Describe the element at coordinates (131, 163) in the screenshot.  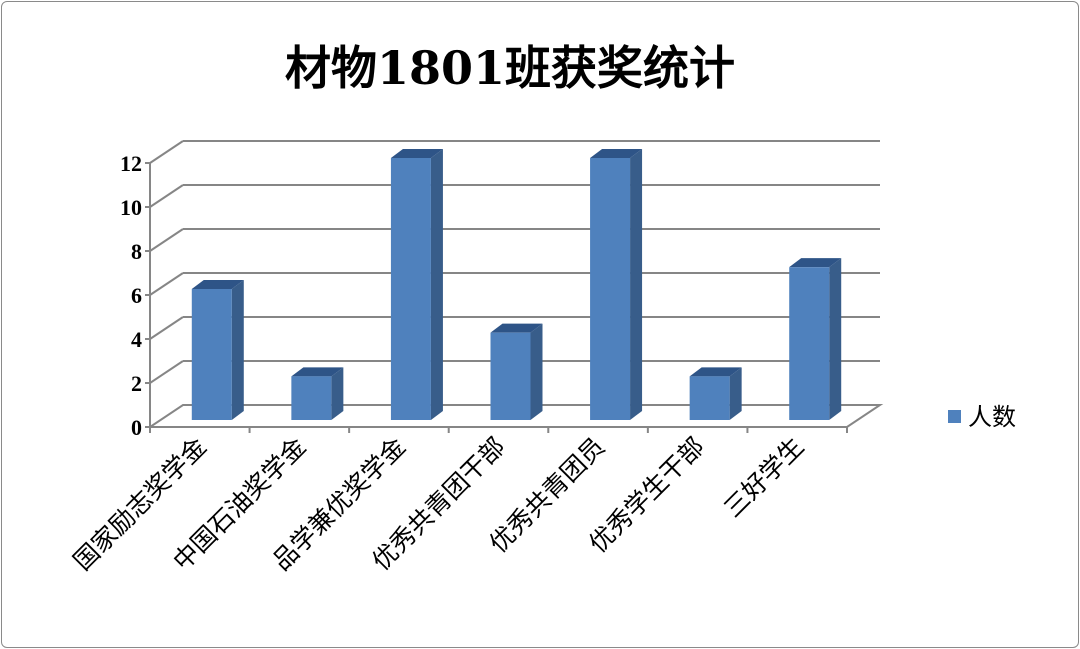
I see `y-tick-label: 12` at that location.